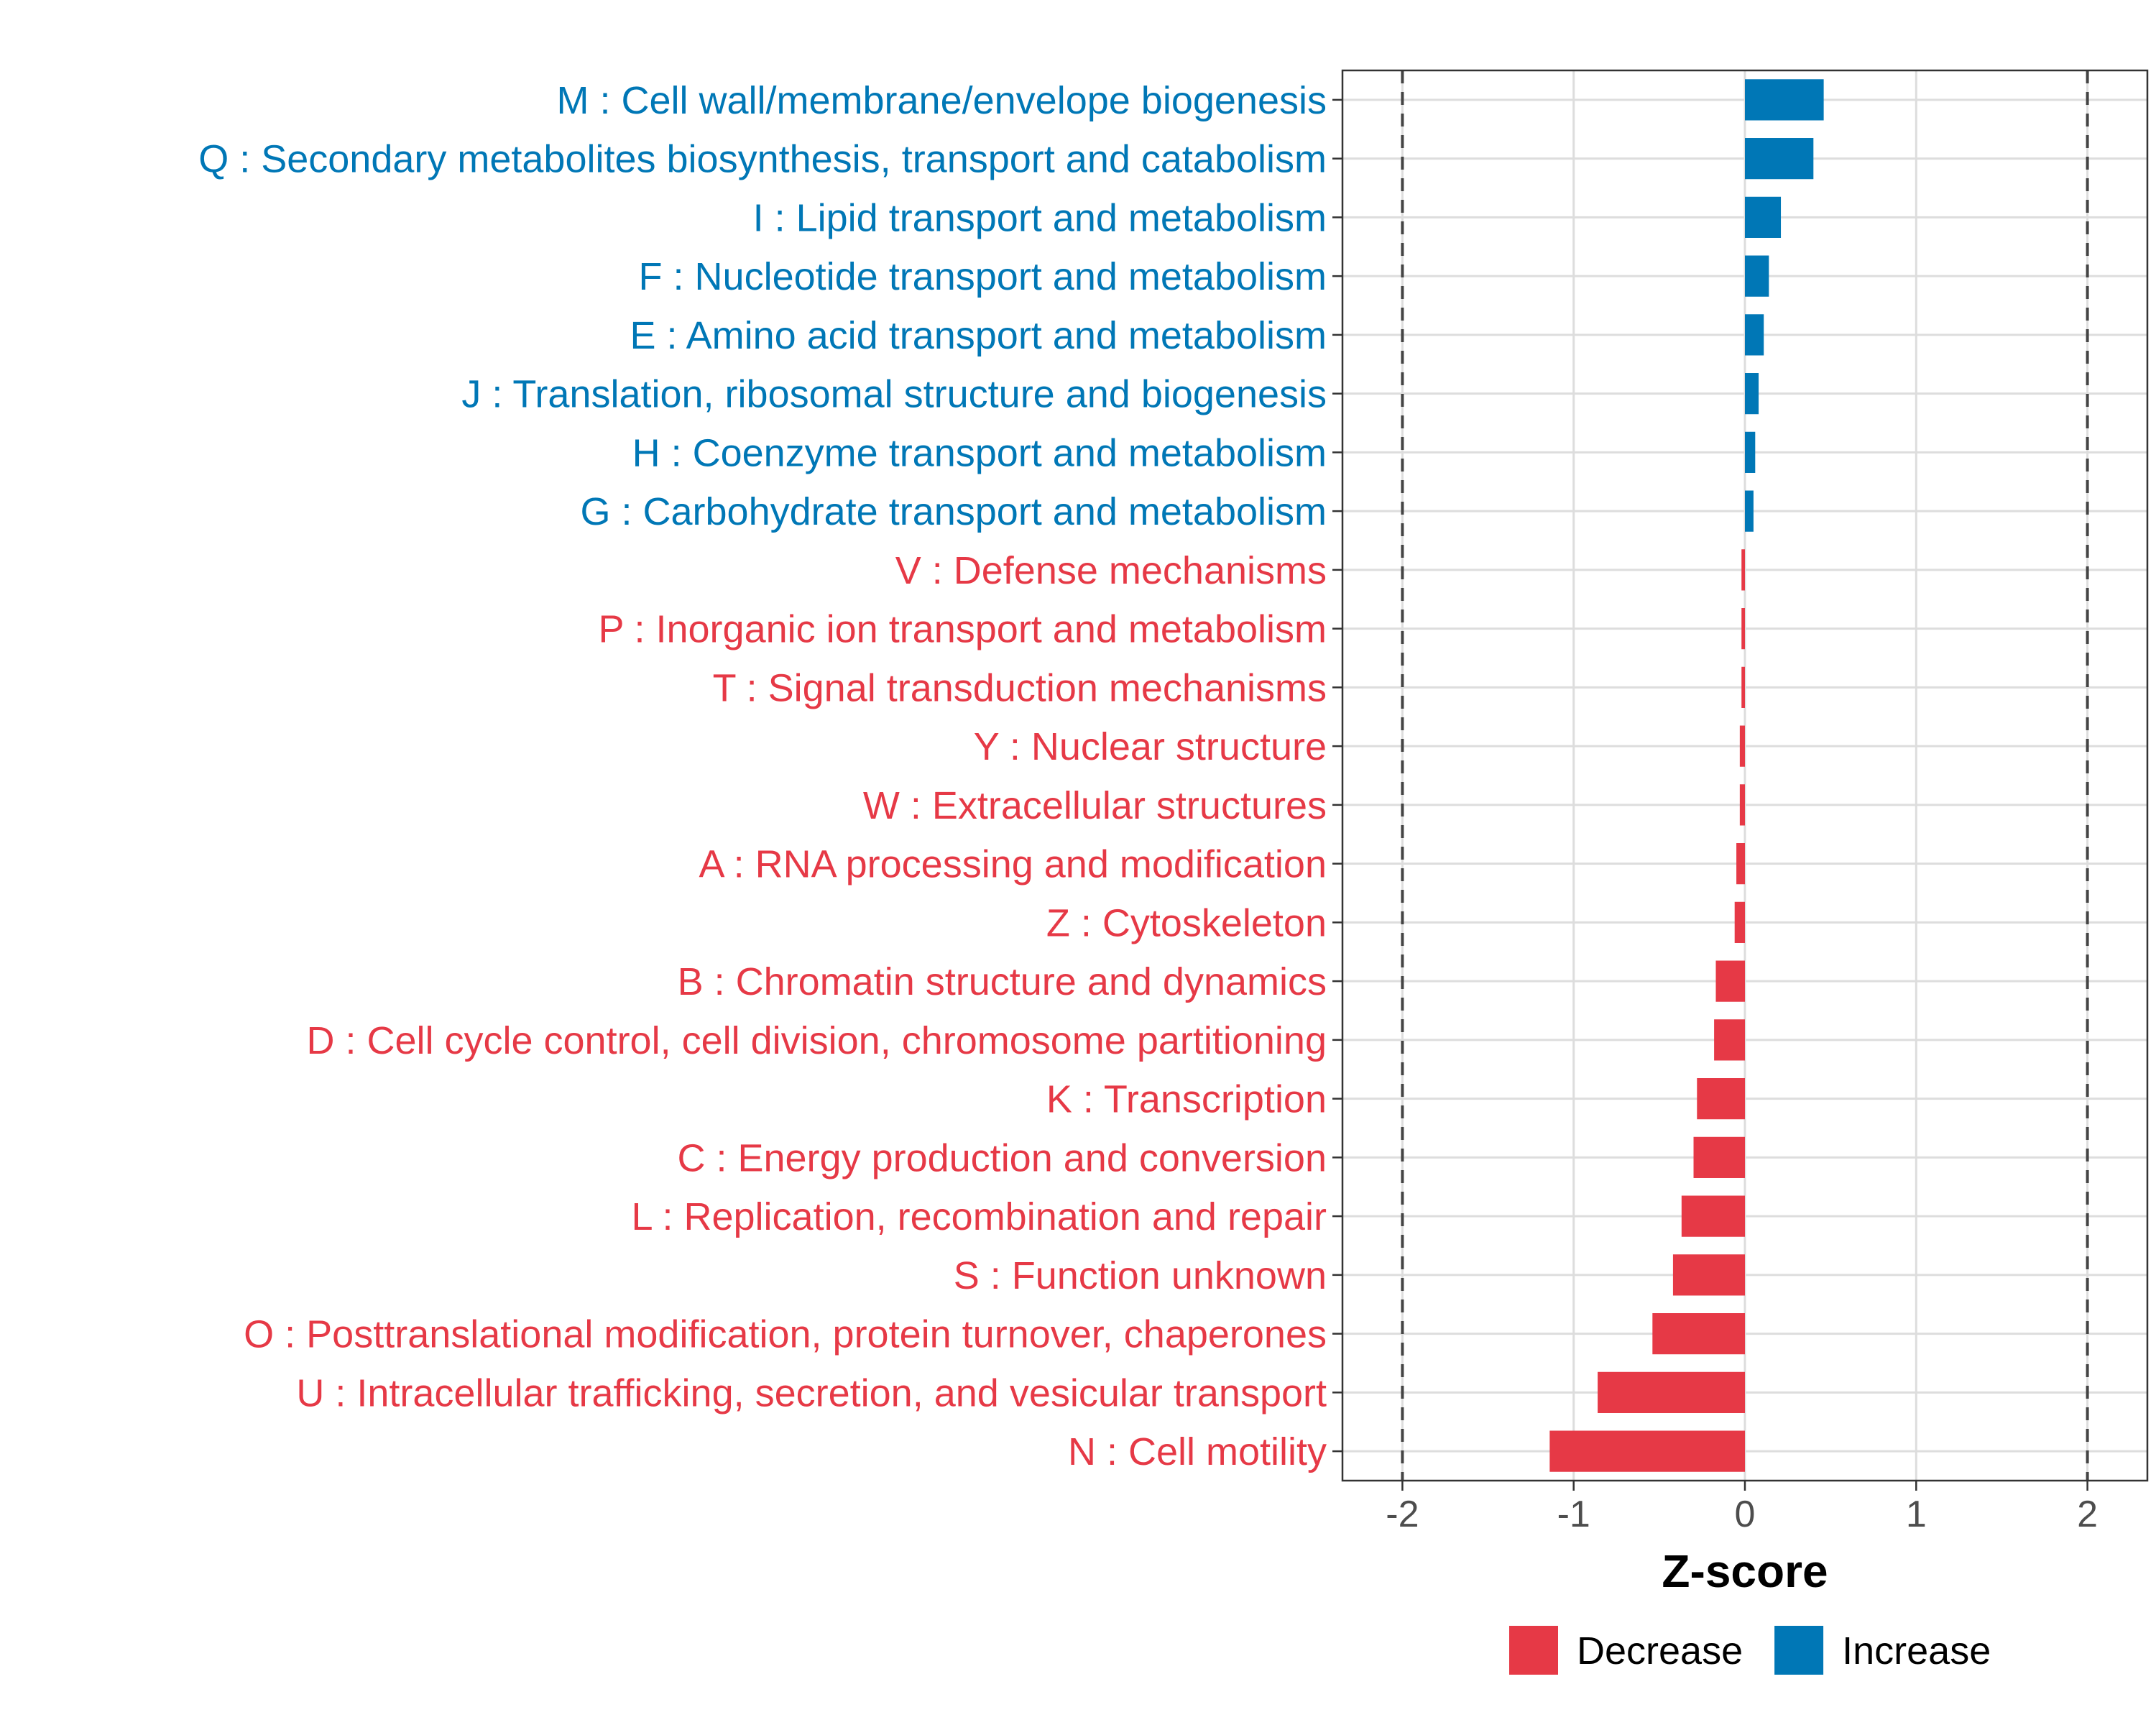 The height and width of the screenshot is (1725, 2156). Describe the element at coordinates (1186, 922) in the screenshot. I see `y-tick-label: Z : Cytoskeleton` at that location.